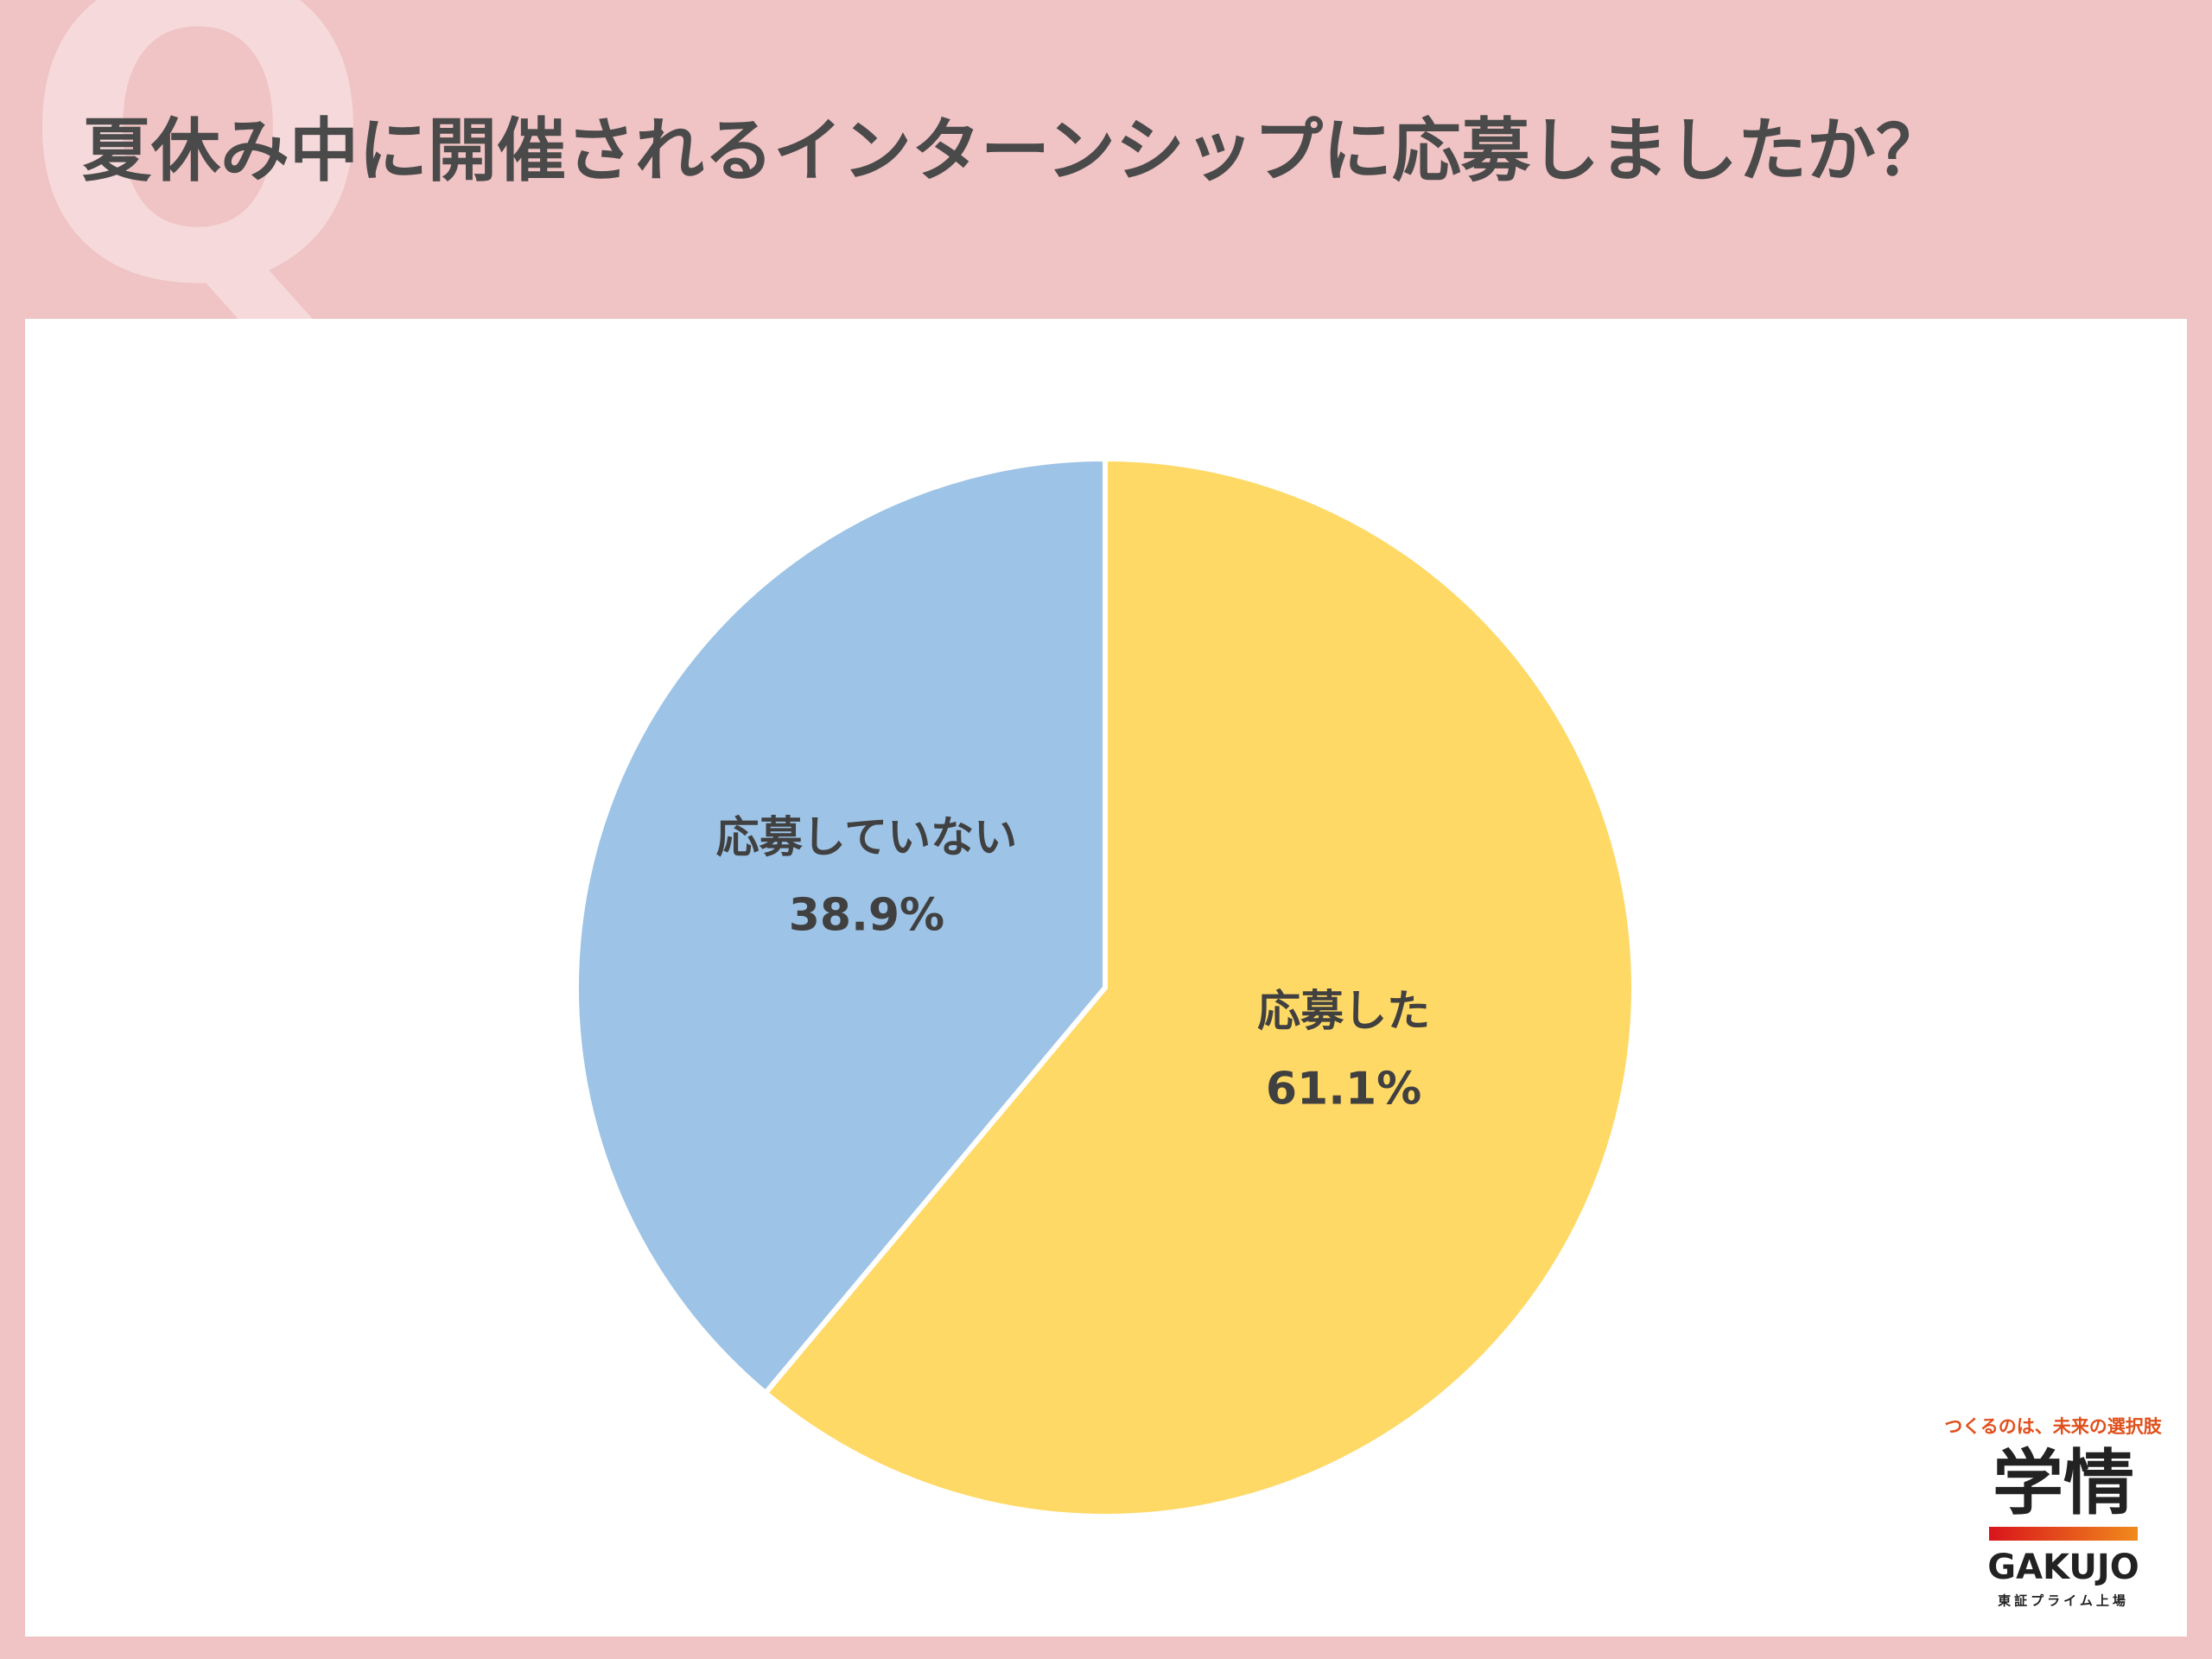 The width and height of the screenshot is (2212, 1659). I want to click on badge: Q, so click(198, 188).